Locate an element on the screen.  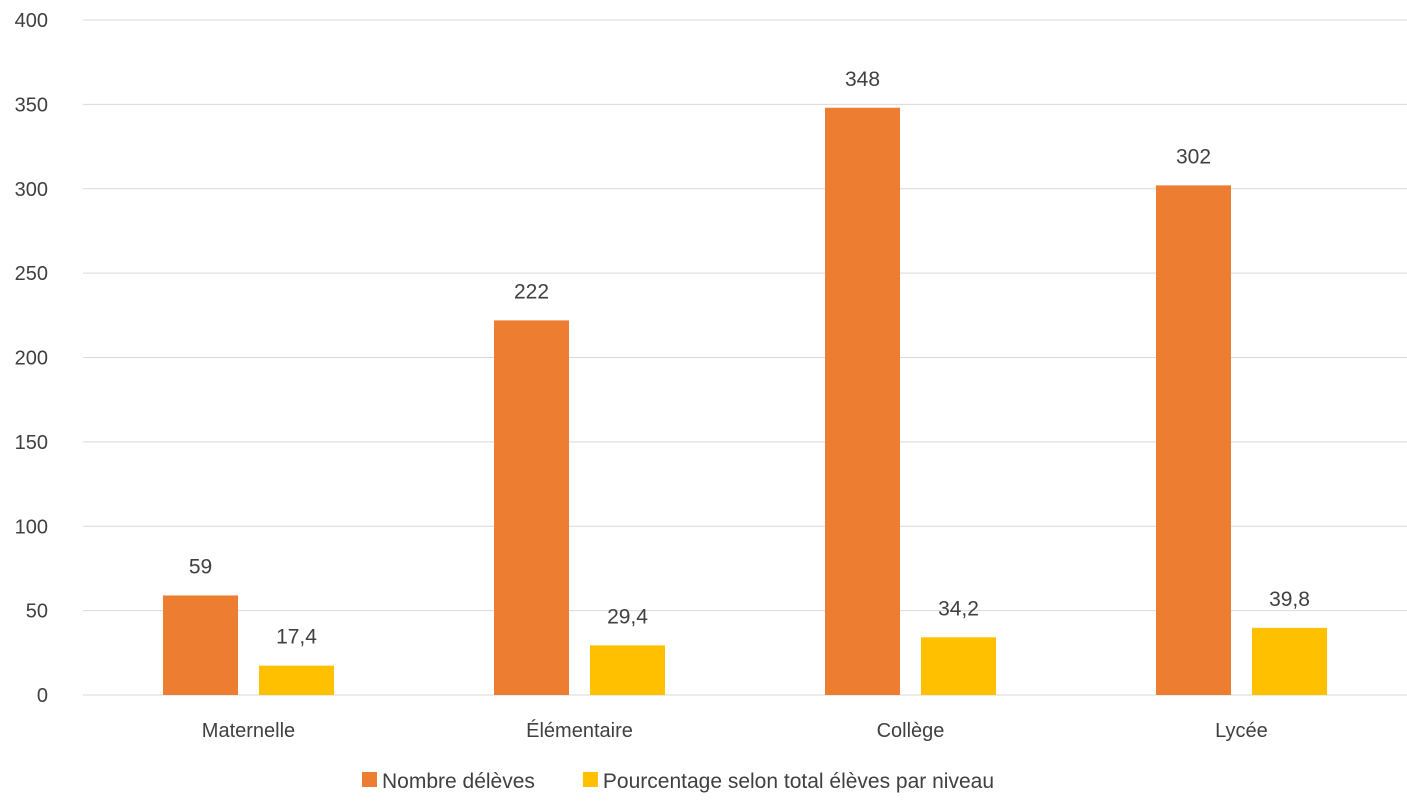
data-label: 29,4 is located at coordinates (627, 616).